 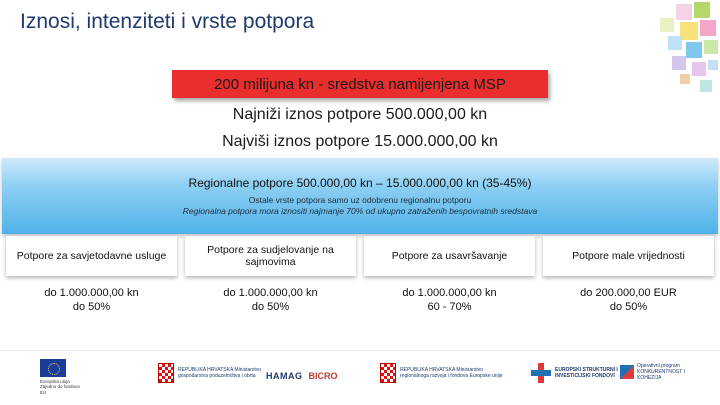 I want to click on support-column-header: Potpore za savjetodavne usluge, so click(x=91, y=256).